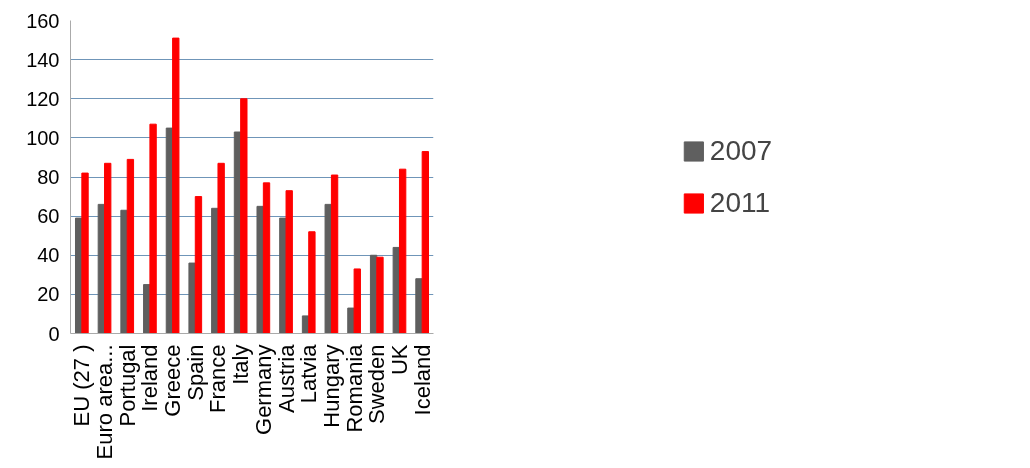 The image size is (1030, 468). What do you see at coordinates (43, 98) in the screenshot?
I see `y-tick-label: 120` at bounding box center [43, 98].